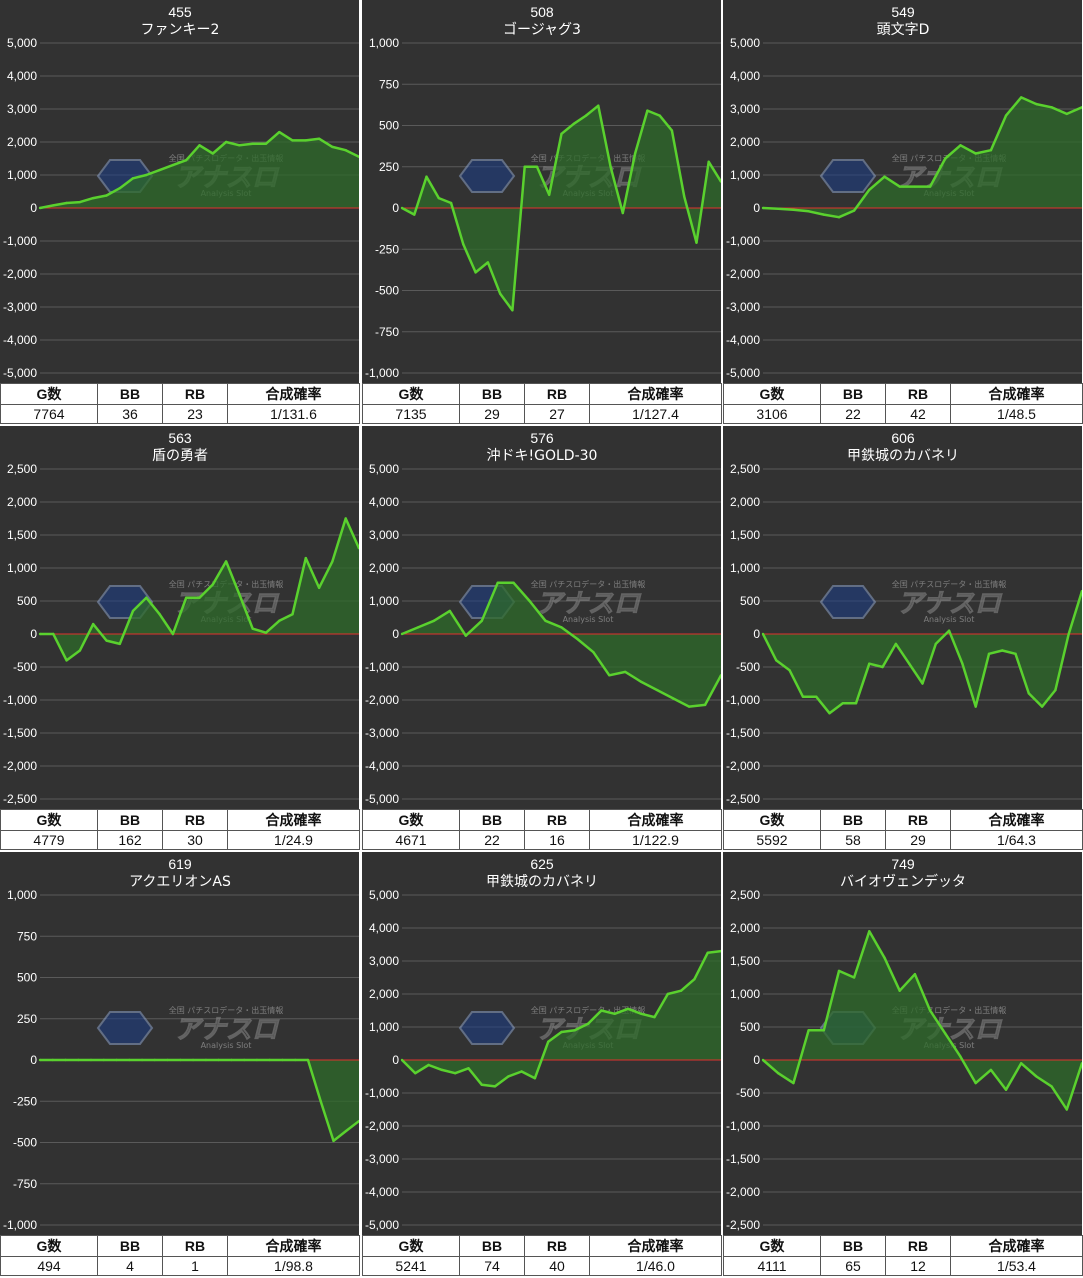  What do you see at coordinates (22, 469) in the screenshot?
I see `y-tick-label: 2,500` at bounding box center [22, 469].